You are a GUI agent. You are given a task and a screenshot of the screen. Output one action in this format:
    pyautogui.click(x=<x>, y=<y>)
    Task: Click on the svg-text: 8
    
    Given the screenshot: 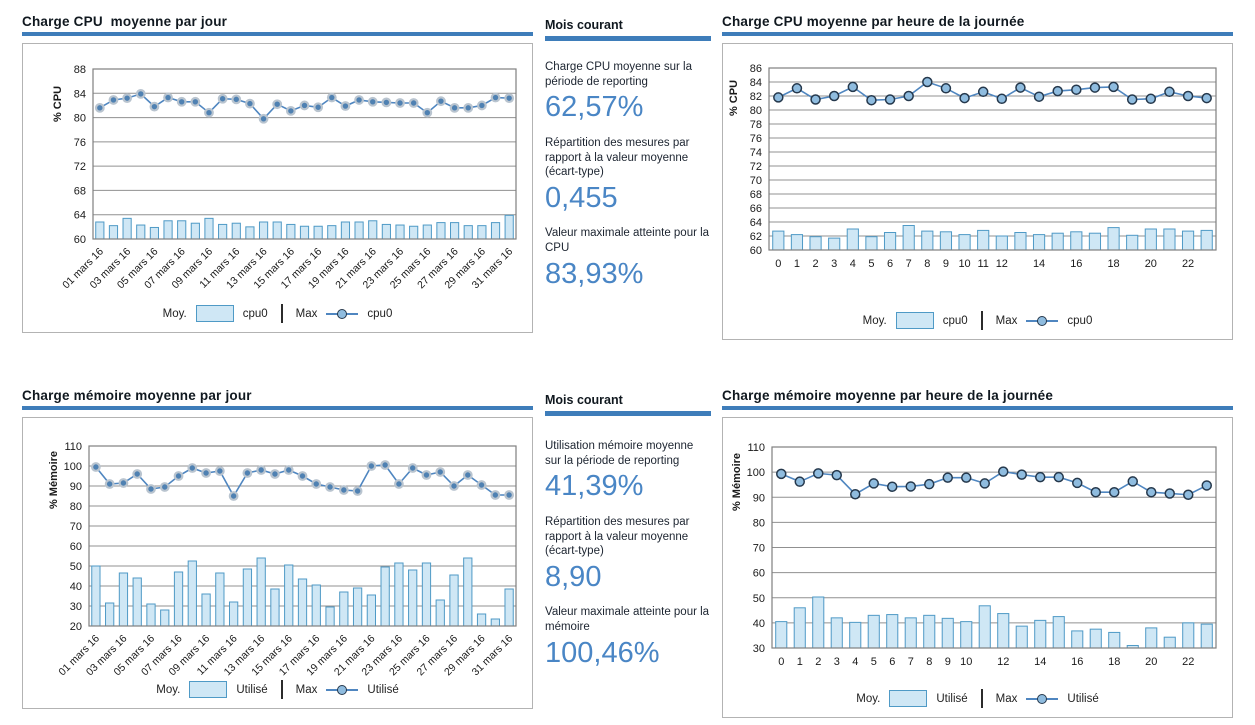 What is the action you would take?
    pyautogui.click(x=929, y=662)
    